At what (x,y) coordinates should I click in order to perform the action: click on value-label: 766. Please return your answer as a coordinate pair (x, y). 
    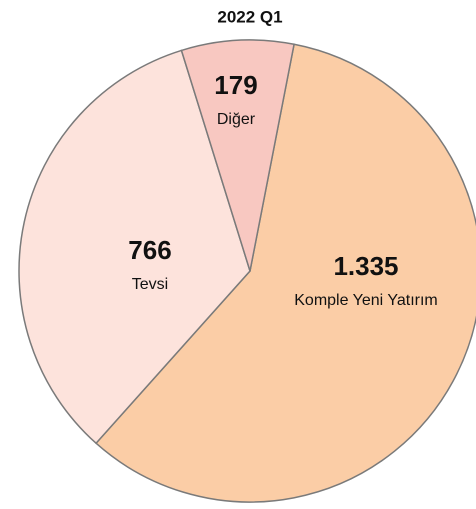
    Looking at the image, I should click on (149, 250).